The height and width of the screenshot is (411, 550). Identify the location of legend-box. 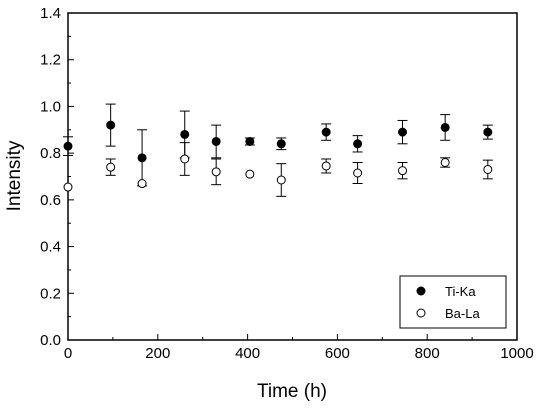
(453, 302).